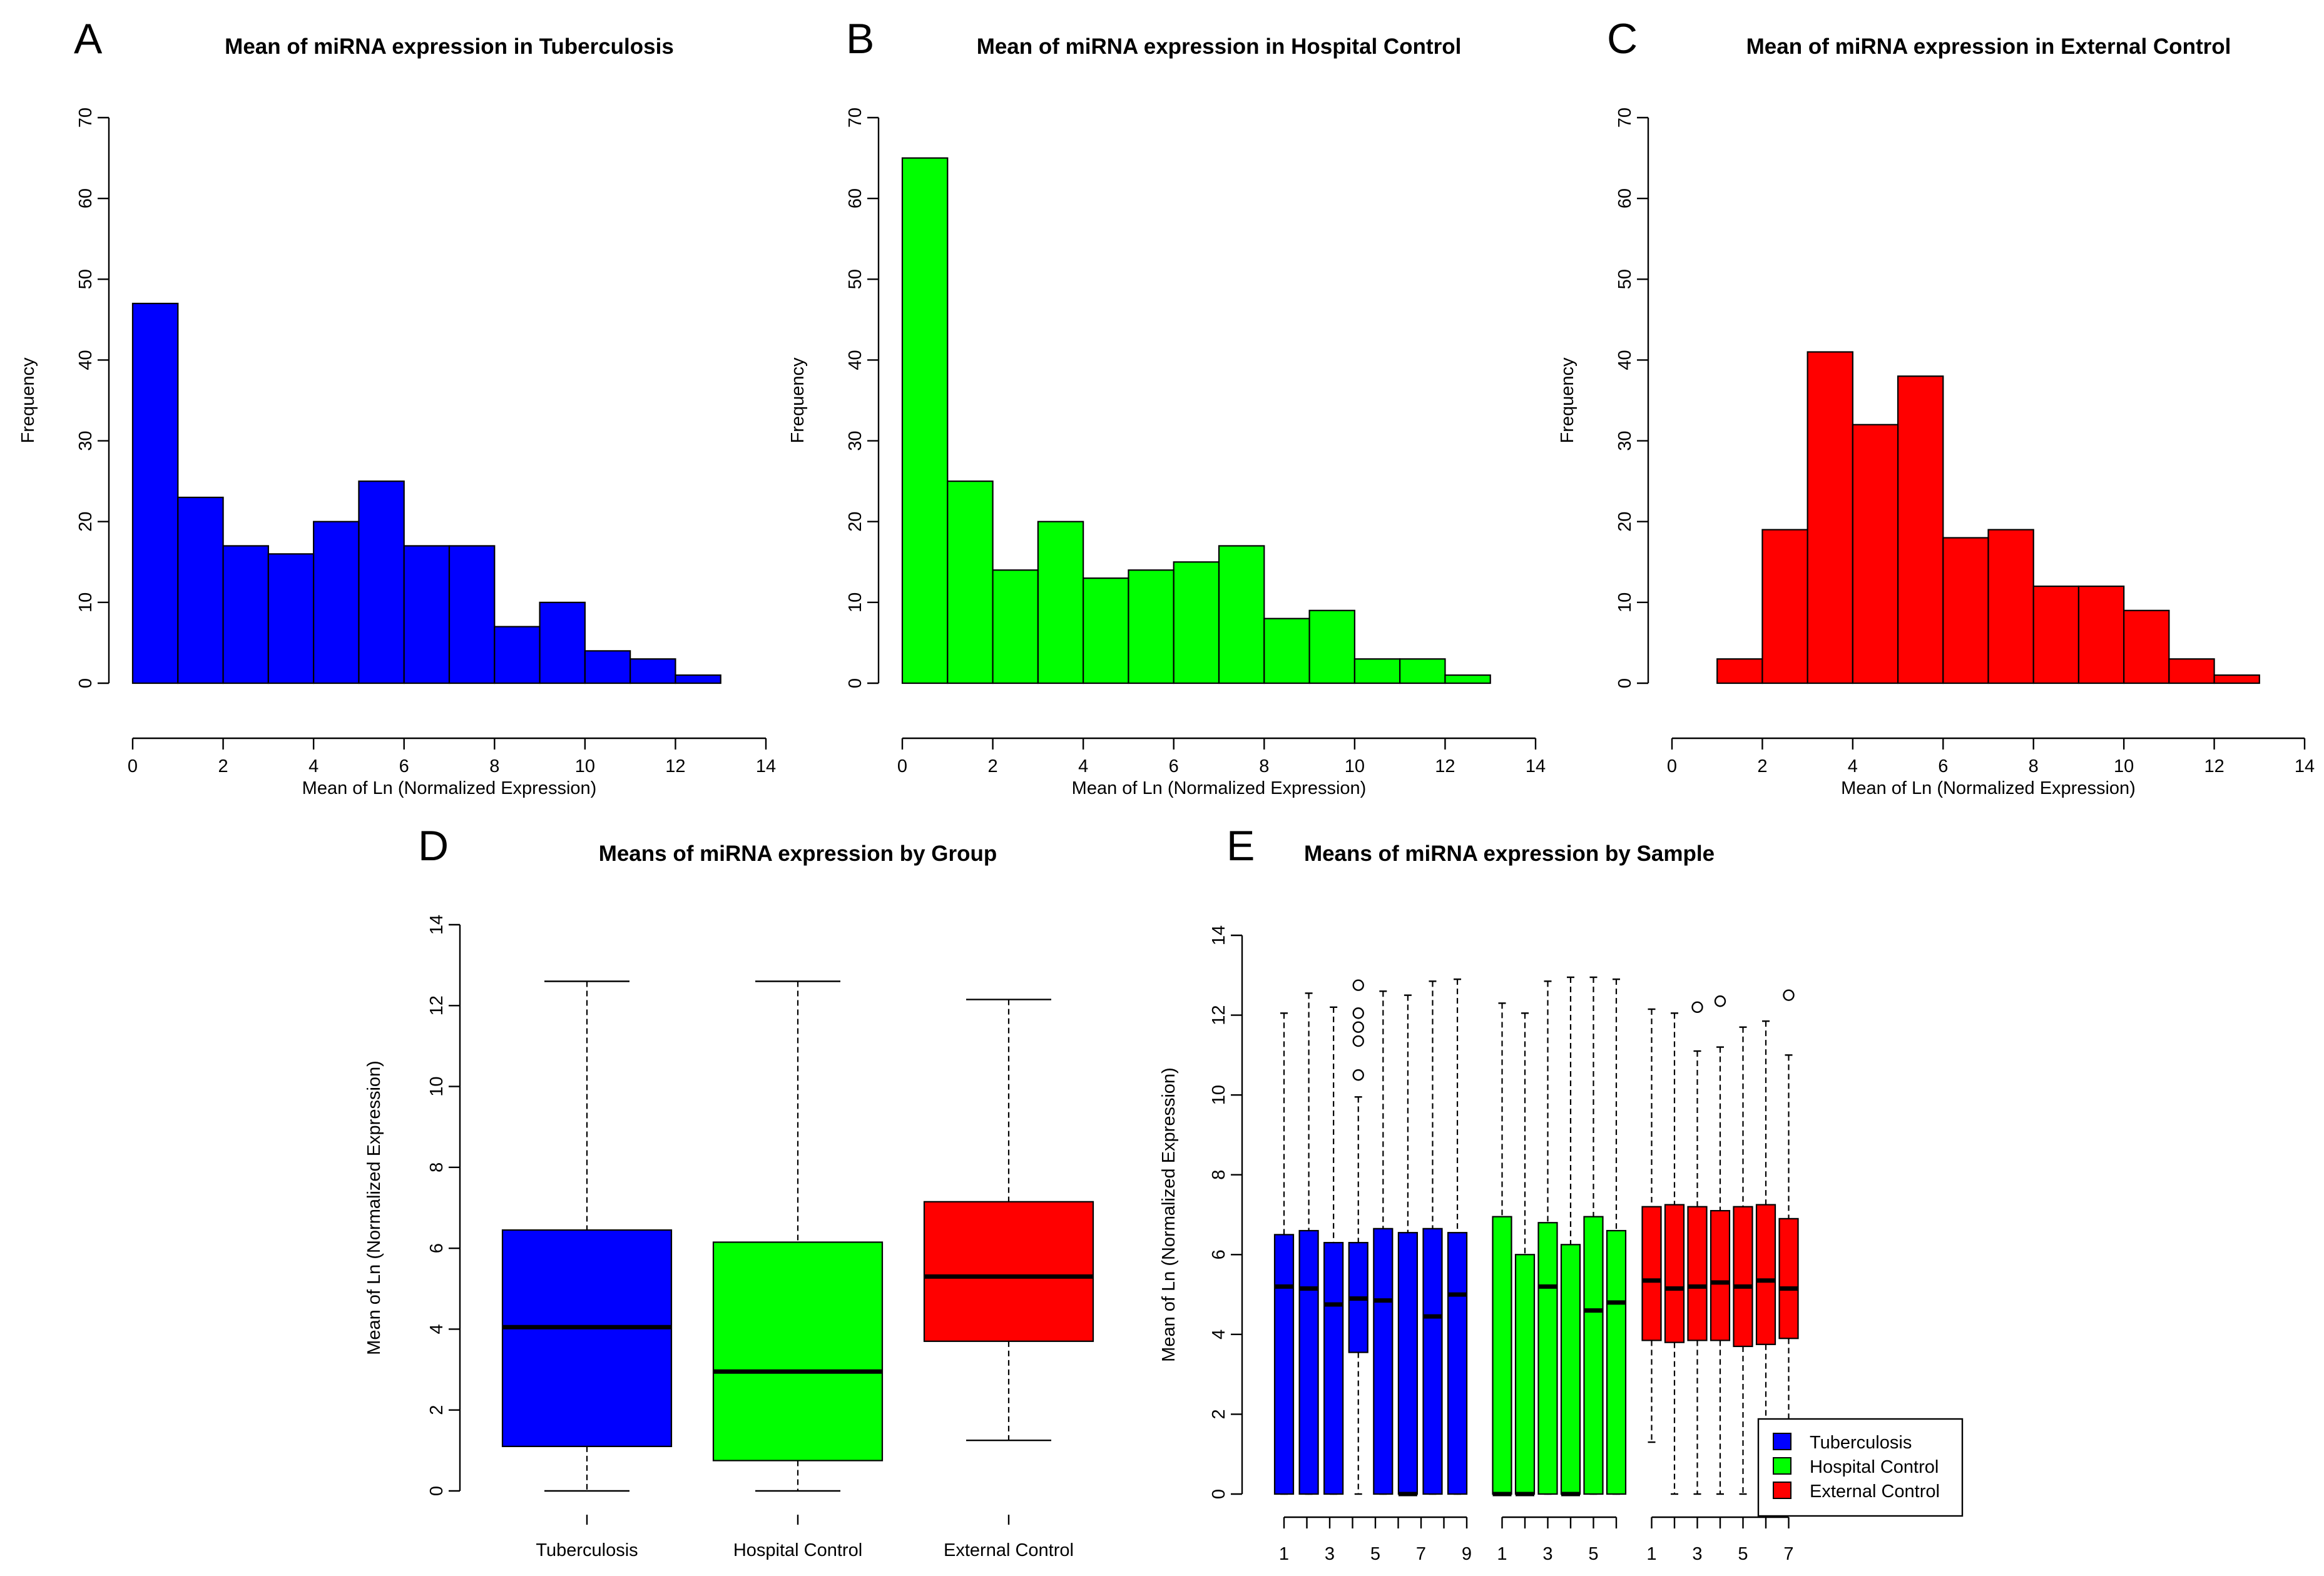 Image resolution: width=2324 pixels, height=1576 pixels. I want to click on x-tick-label: 4, so click(1853, 766).